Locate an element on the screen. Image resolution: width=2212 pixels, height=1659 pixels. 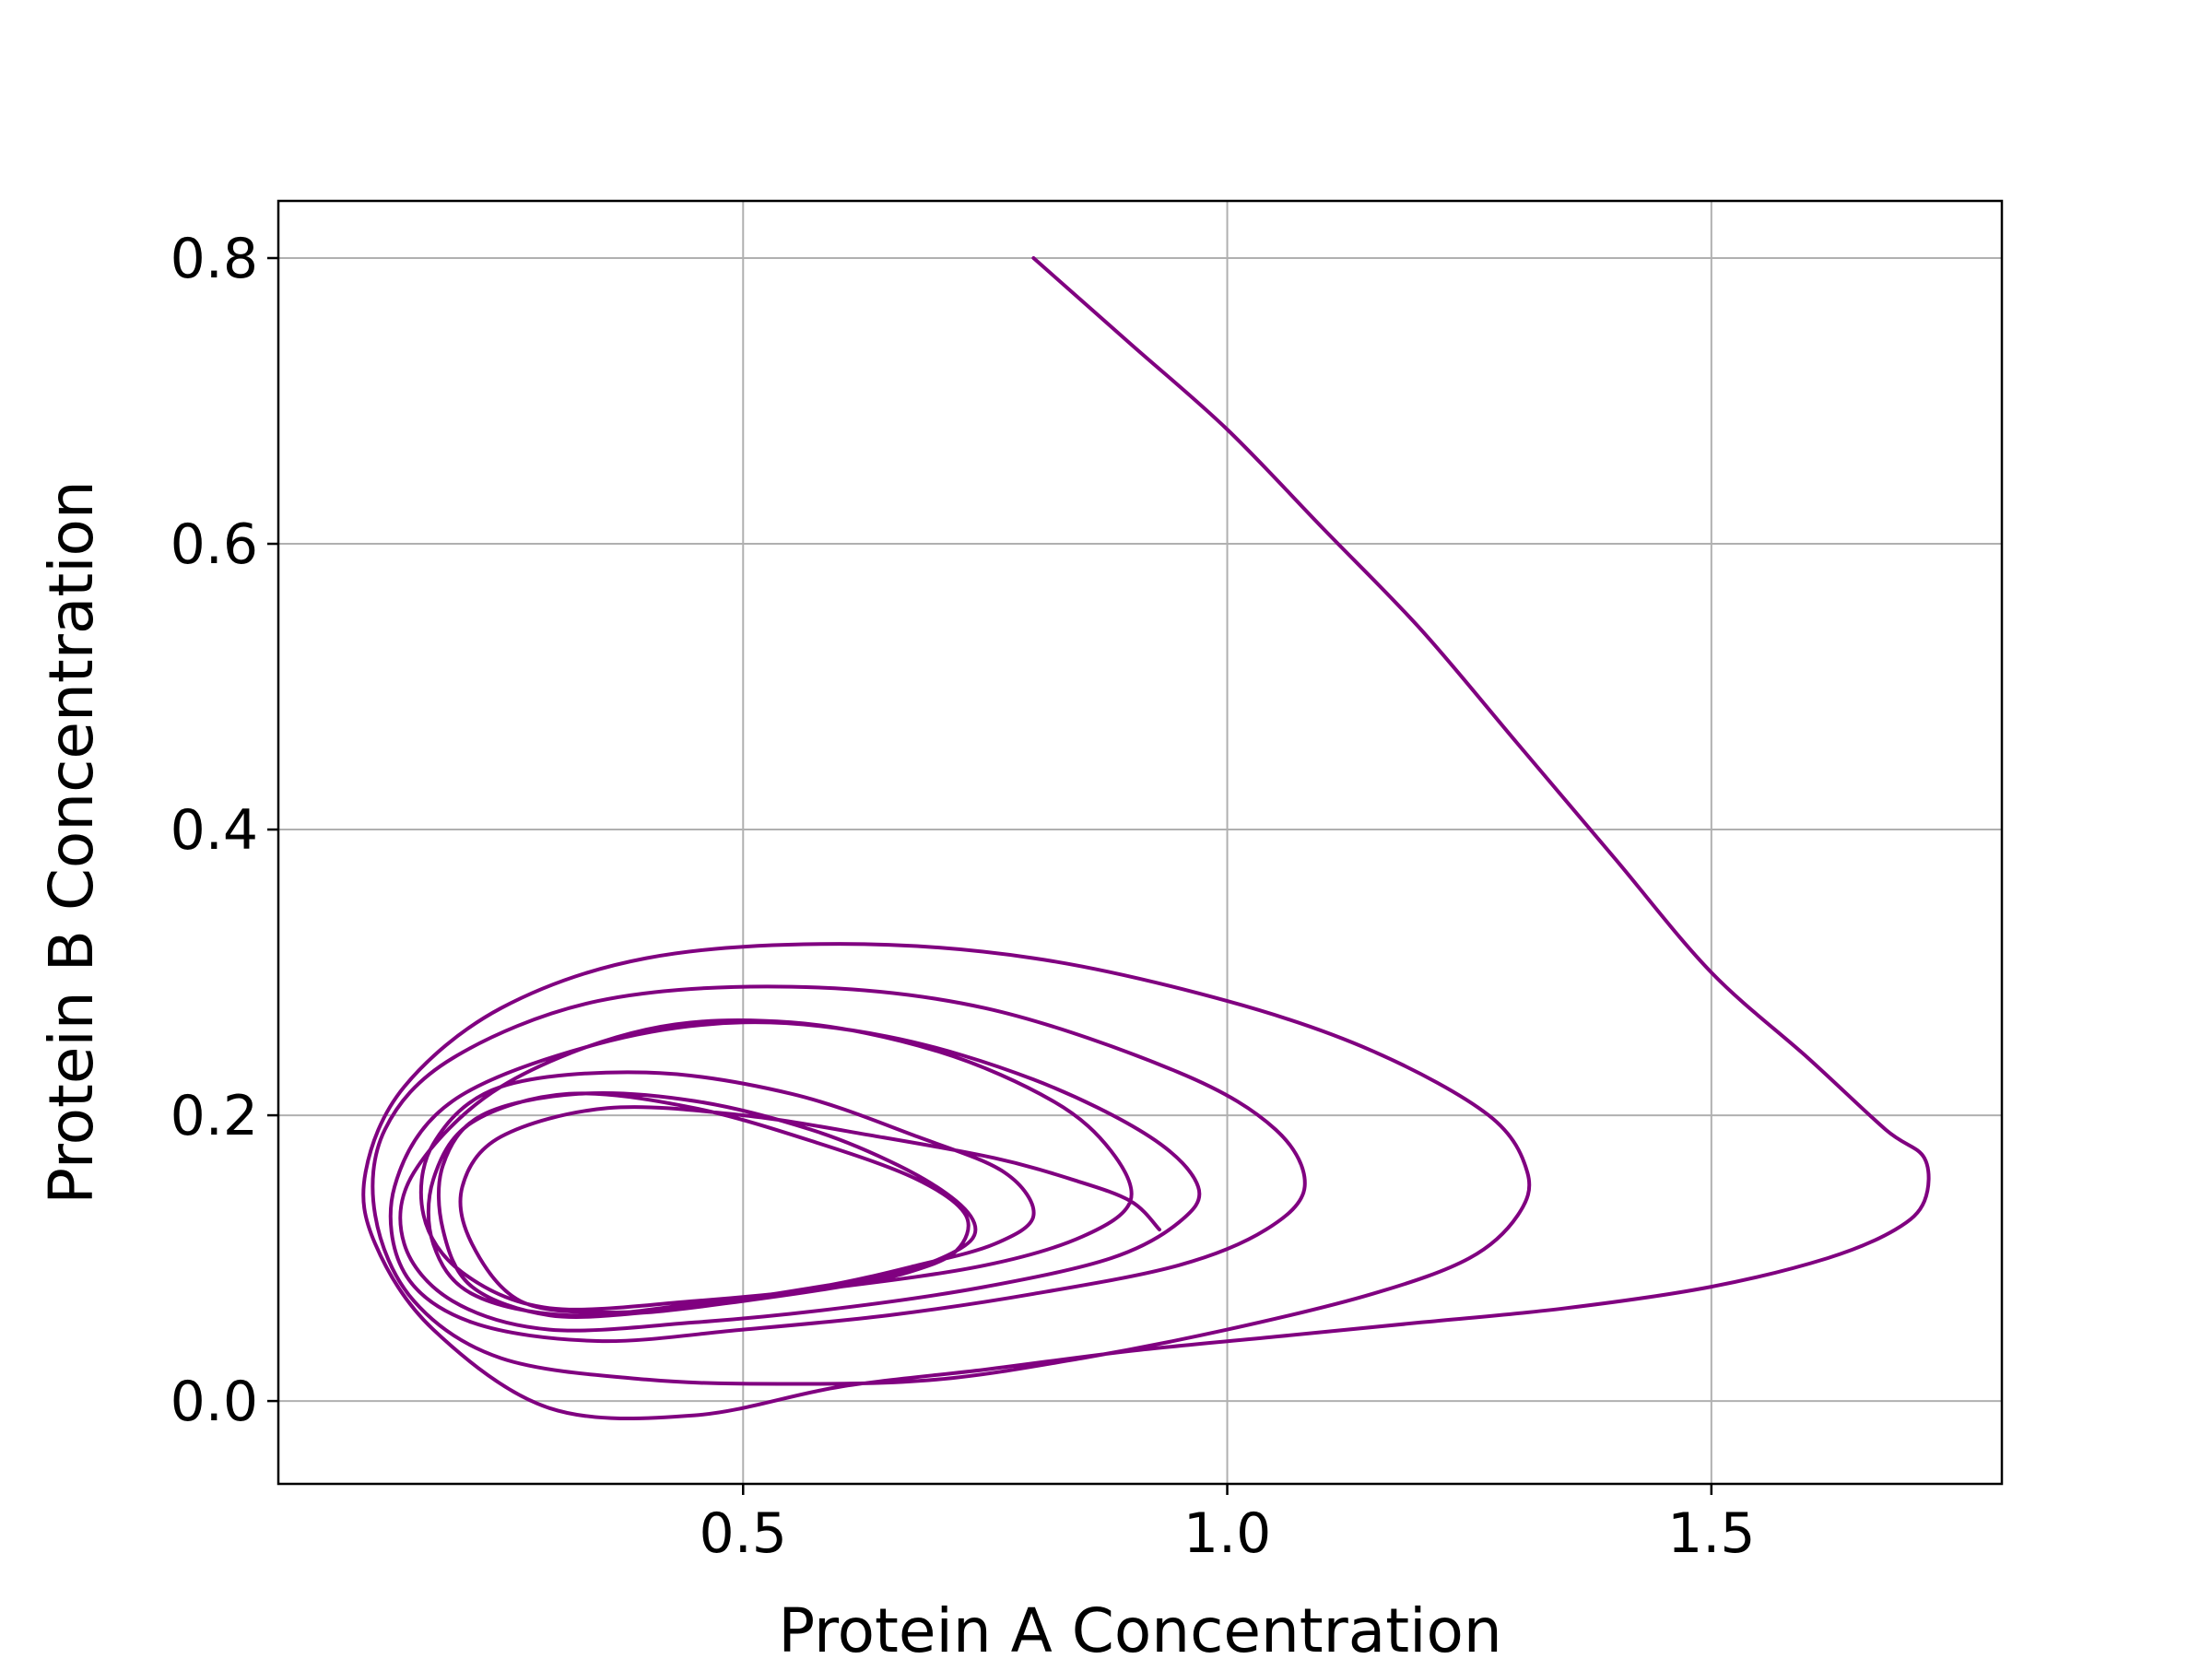
y-tick-label: 0.0 is located at coordinates (214, 1402).